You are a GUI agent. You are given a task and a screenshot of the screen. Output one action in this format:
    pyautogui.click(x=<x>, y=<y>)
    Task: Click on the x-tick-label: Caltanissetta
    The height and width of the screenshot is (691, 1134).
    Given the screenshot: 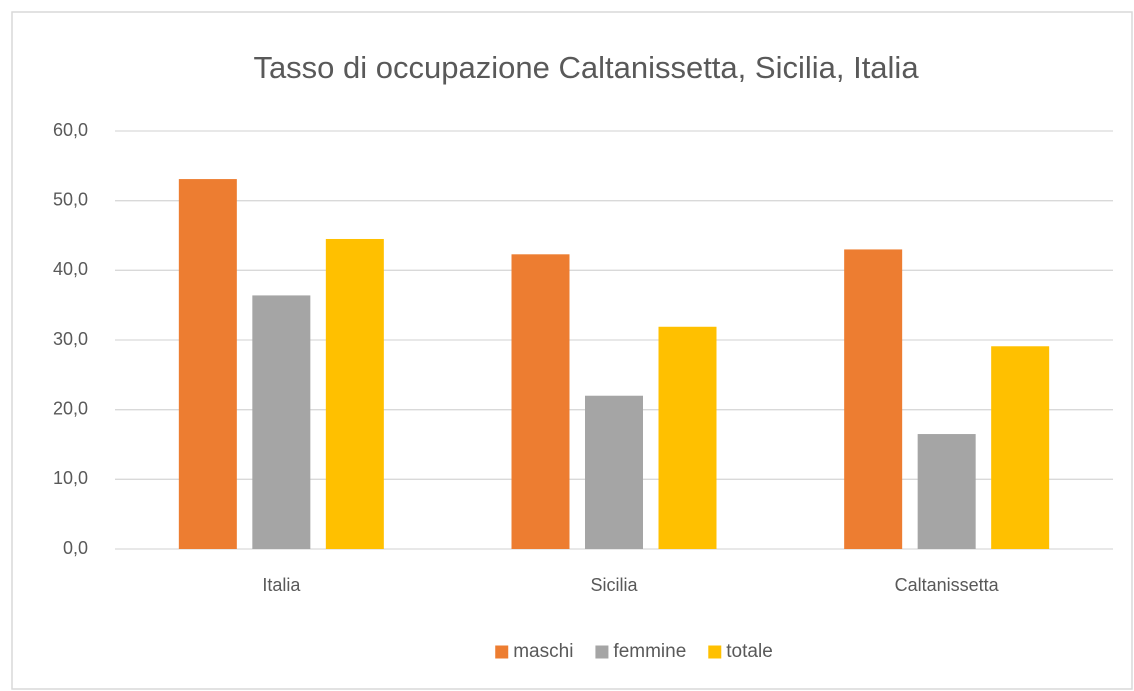 What is the action you would take?
    pyautogui.click(x=947, y=585)
    